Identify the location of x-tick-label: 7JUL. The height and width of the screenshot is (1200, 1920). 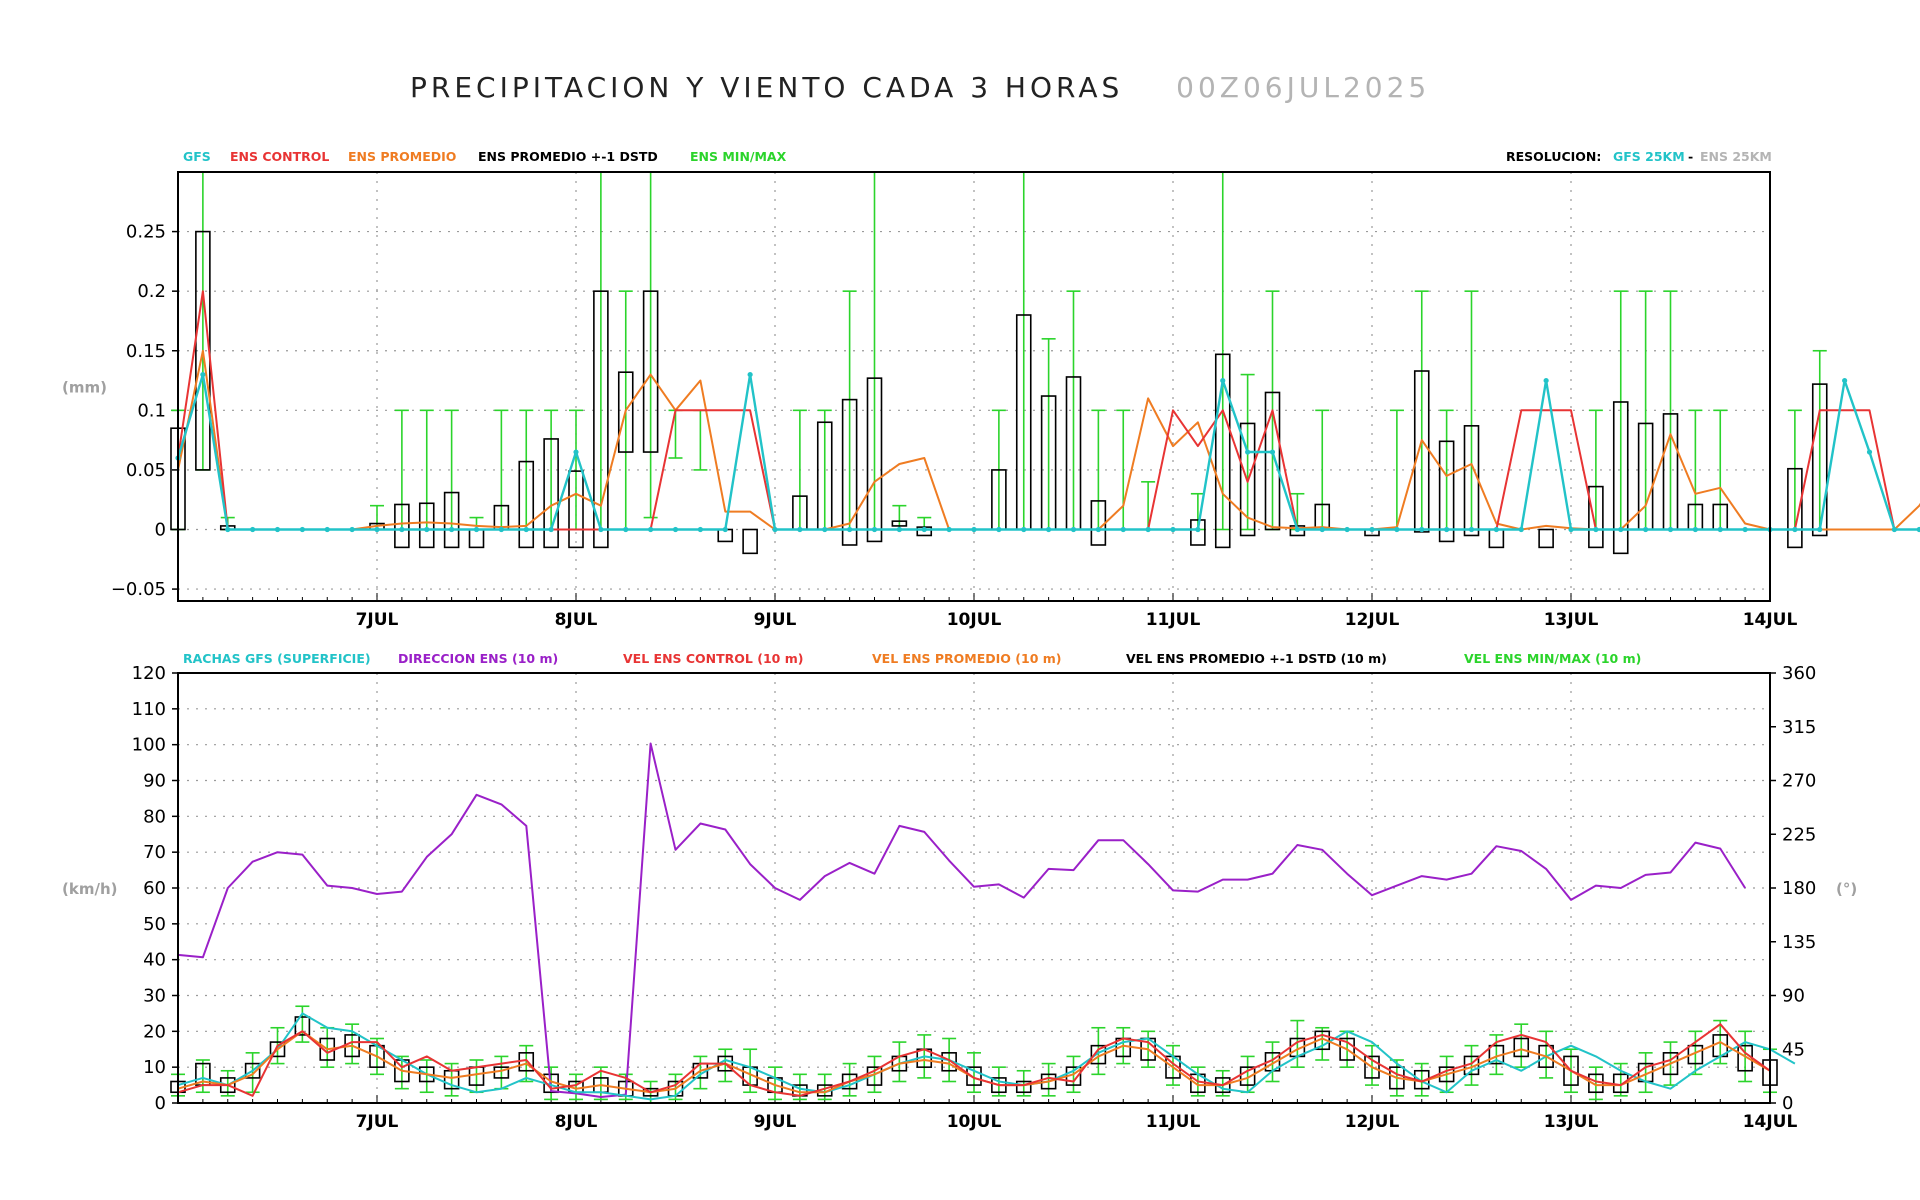
(377, 620).